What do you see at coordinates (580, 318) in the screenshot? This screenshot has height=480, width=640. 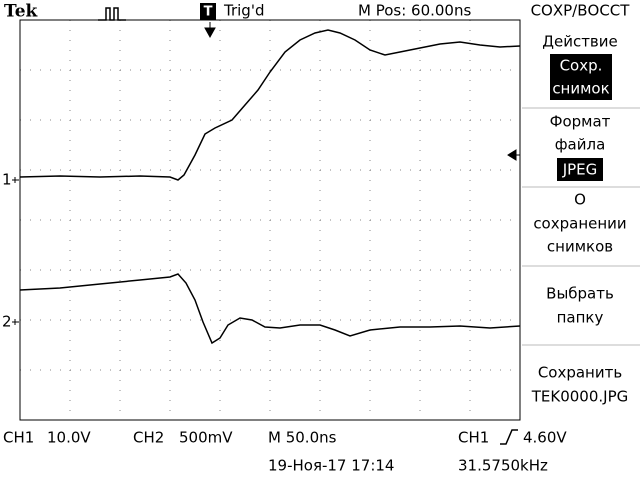 I see `menu-label: папку` at bounding box center [580, 318].